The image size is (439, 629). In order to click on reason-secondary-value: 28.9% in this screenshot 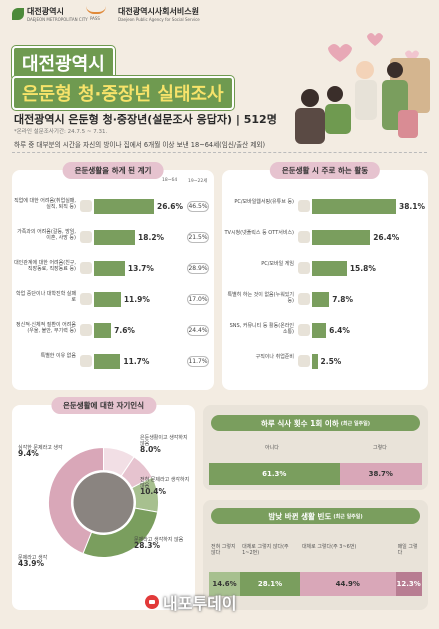, I will do `click(198, 268)`.